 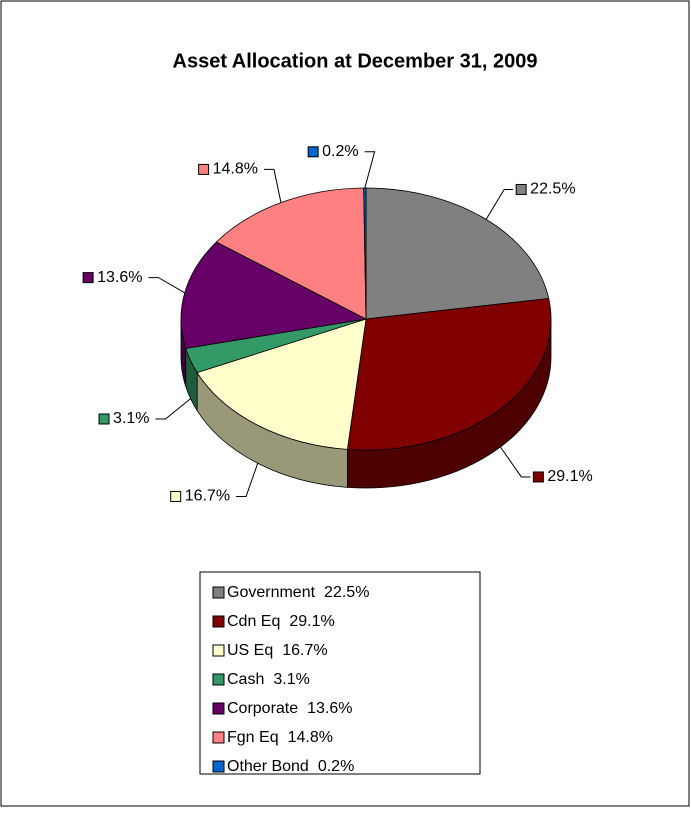 What do you see at coordinates (310, 737) in the screenshot?
I see `legend-value: 14.8%` at bounding box center [310, 737].